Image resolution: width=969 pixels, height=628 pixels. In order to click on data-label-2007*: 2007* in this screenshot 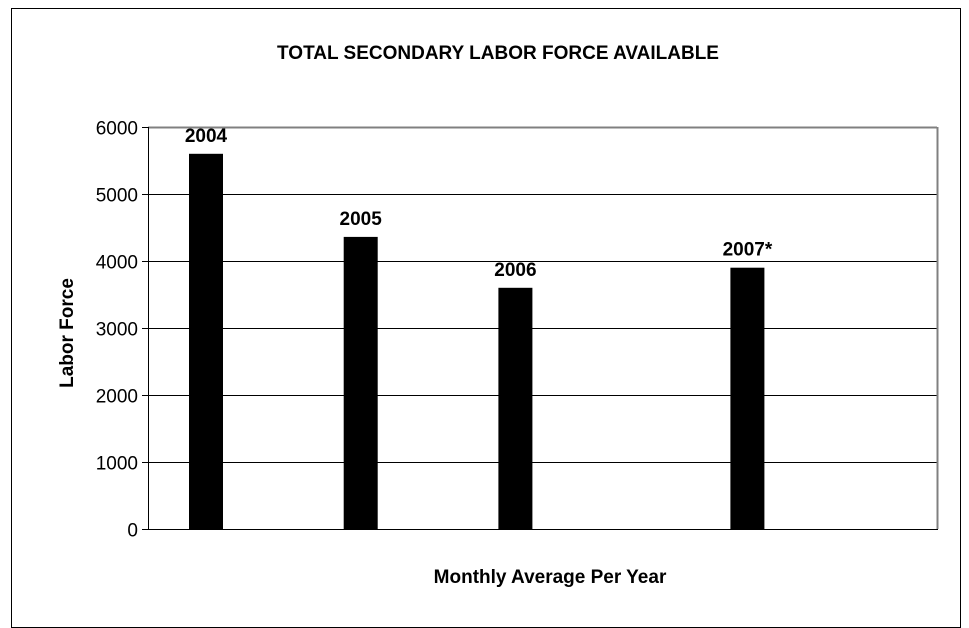, I will do `click(748, 250)`.